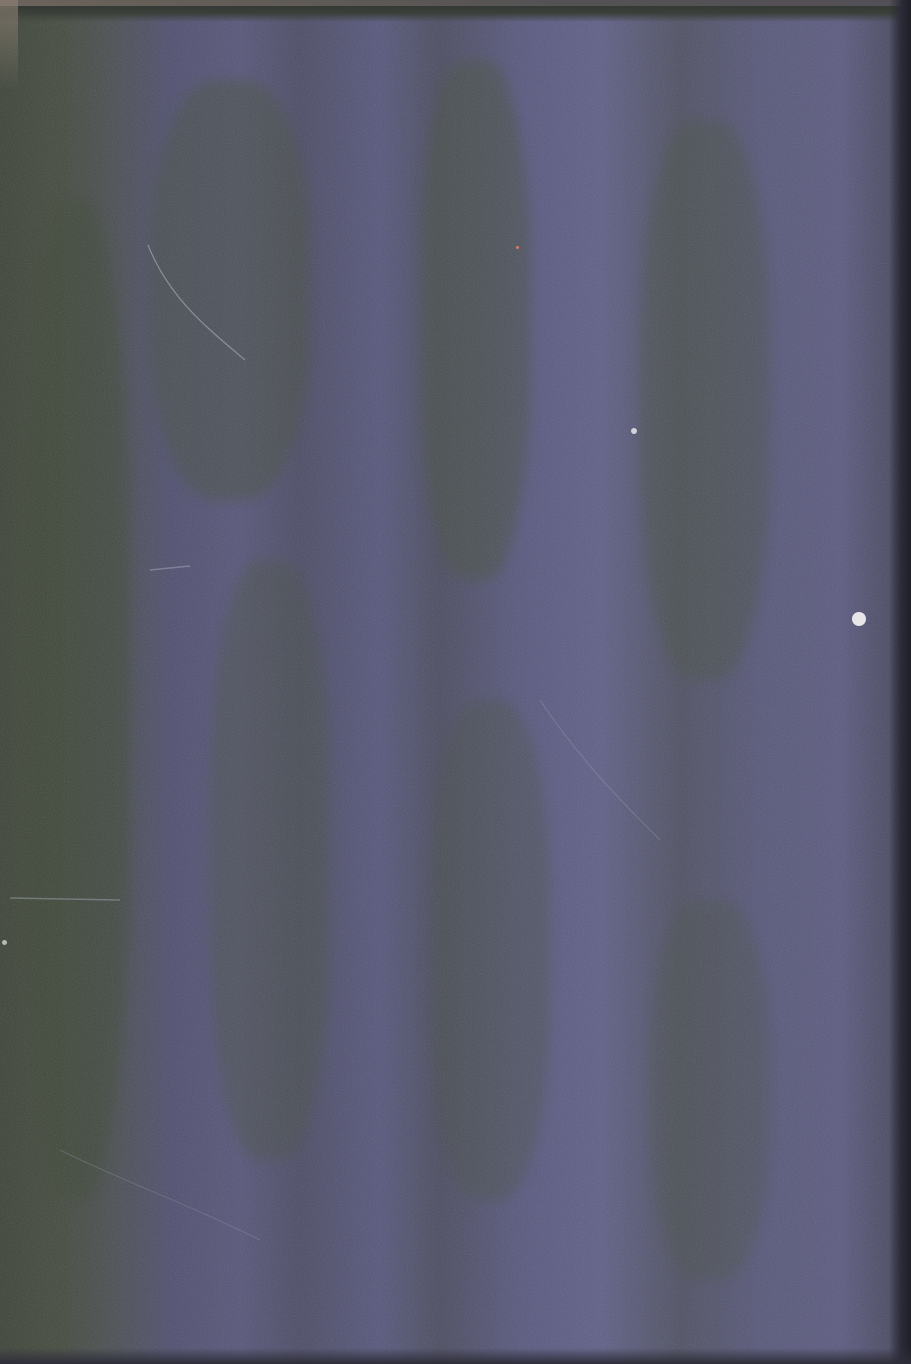  I want to click on top-edge-wear, so click(455, 3).